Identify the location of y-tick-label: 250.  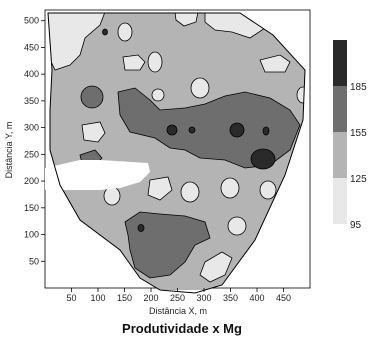
(31, 154).